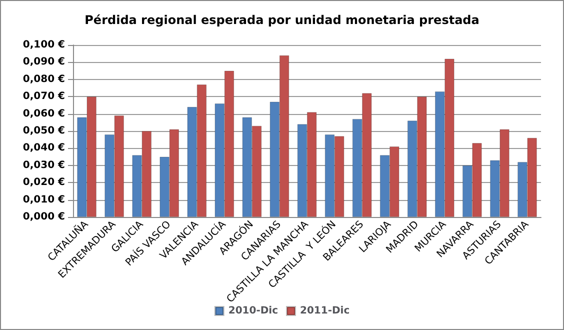  I want to click on y-tick-label: 0,080 €, so click(44, 79).